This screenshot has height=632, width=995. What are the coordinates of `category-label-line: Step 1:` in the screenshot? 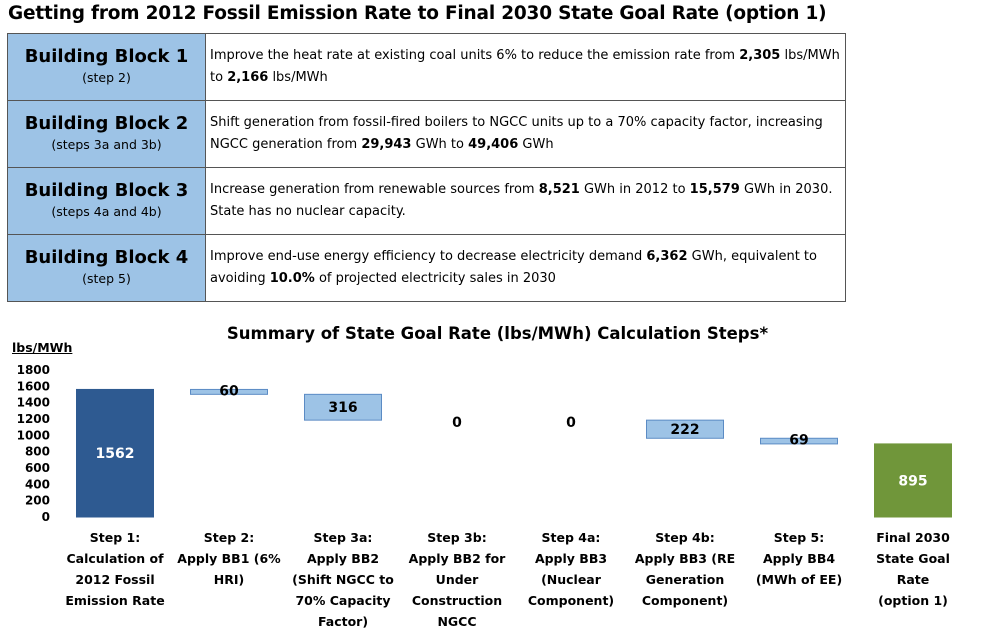 It's located at (115, 537).